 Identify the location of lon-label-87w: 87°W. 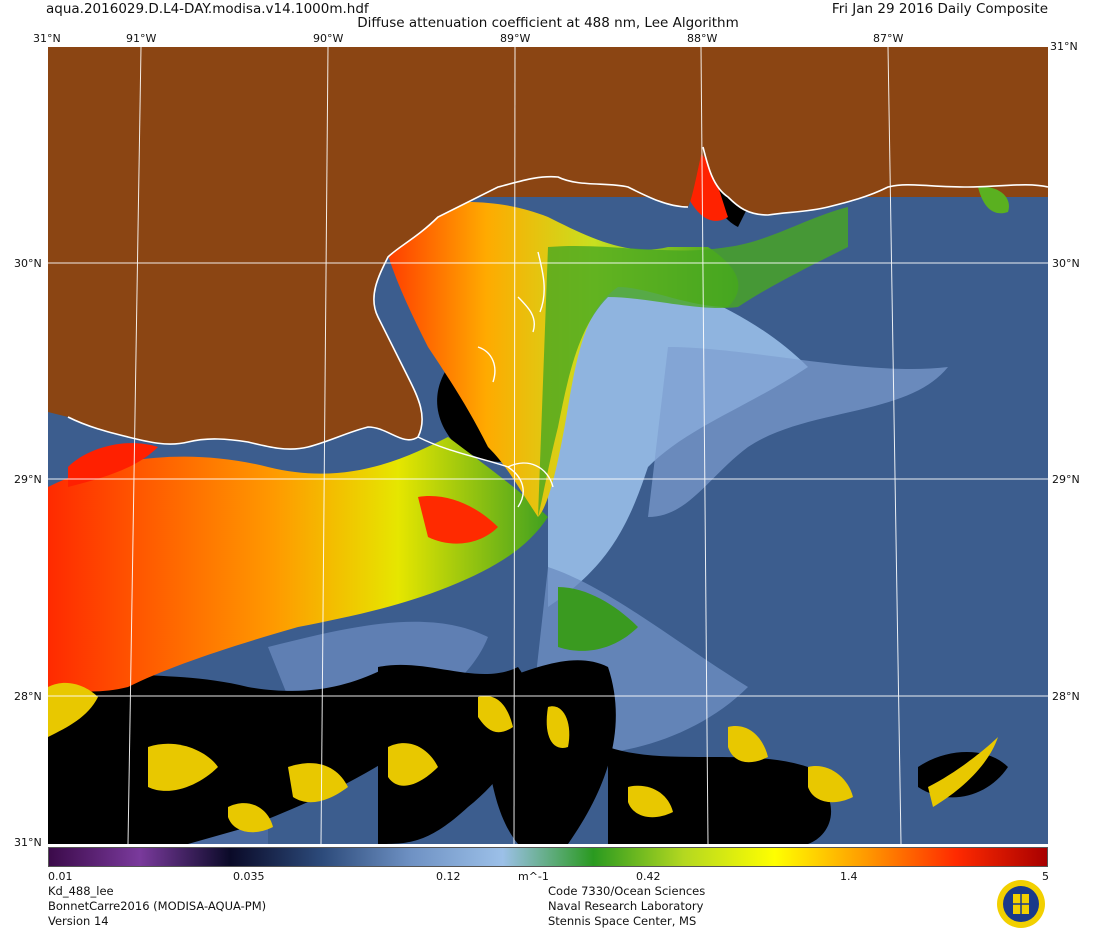
(888, 38).